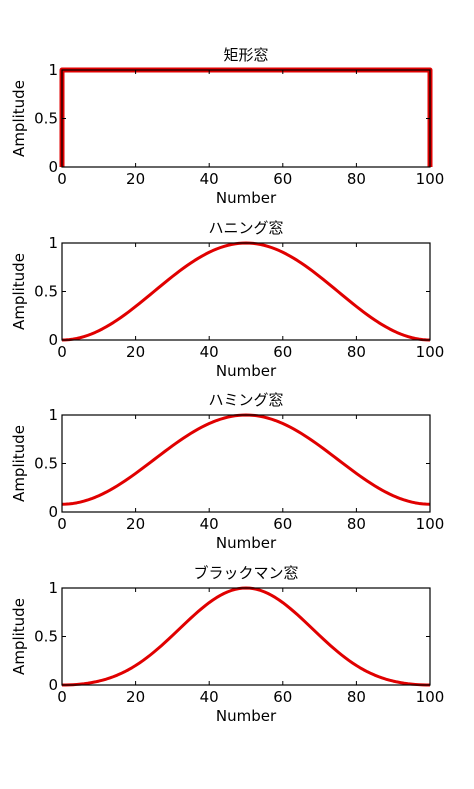 The image size is (474, 789). What do you see at coordinates (245, 573) in the screenshot?
I see `chart-title: ブラックマン窓` at bounding box center [245, 573].